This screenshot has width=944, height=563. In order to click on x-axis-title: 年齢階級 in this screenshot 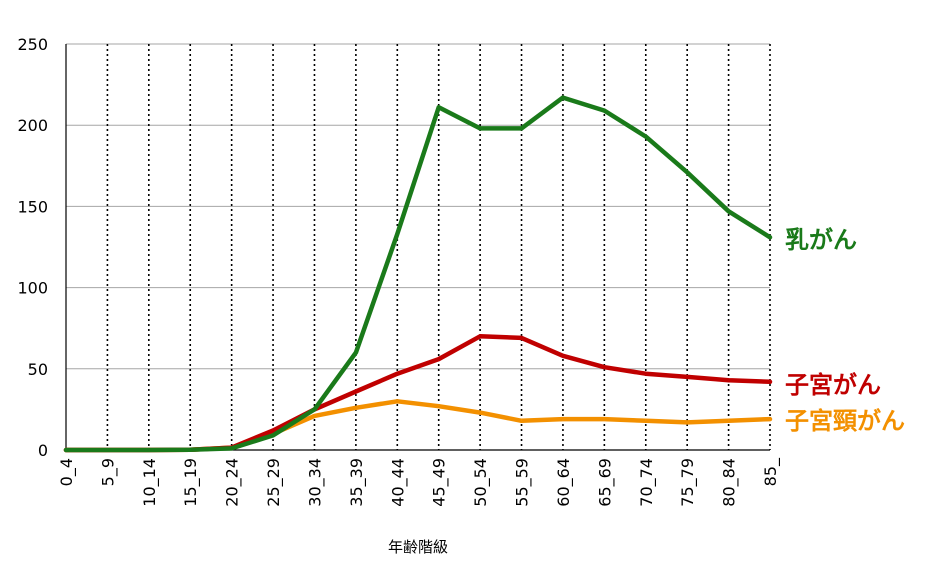, I will do `click(418, 547)`.